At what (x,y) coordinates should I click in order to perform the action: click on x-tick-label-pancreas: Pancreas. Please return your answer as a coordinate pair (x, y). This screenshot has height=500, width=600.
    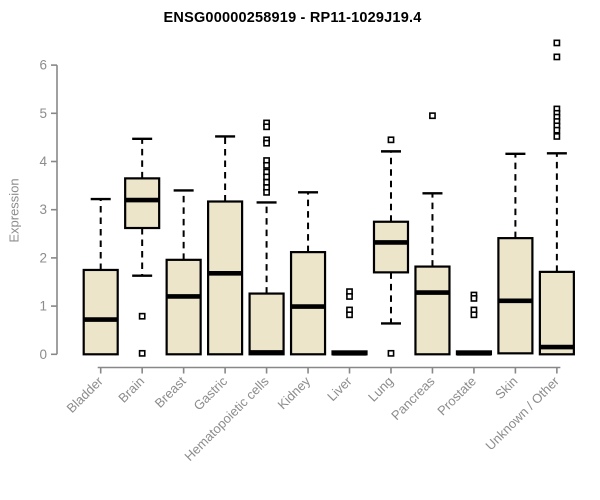
    Looking at the image, I should click on (413, 398).